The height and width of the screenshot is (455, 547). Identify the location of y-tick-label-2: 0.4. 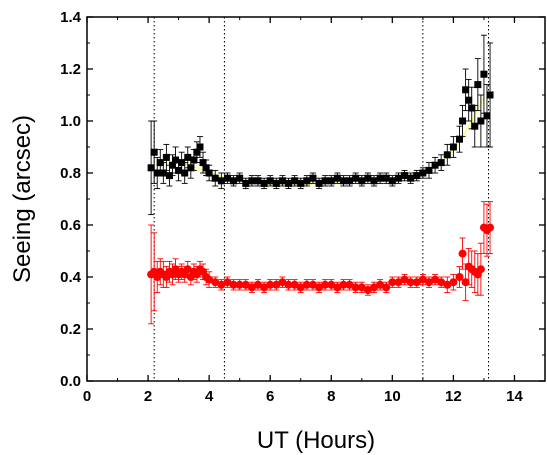
(71, 277).